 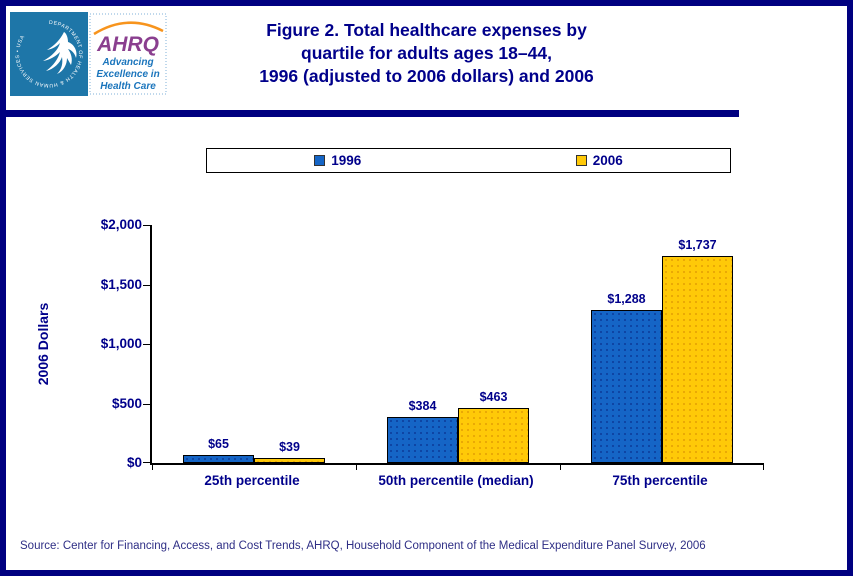 I want to click on bar-2006-25th-percentile, so click(x=289, y=460).